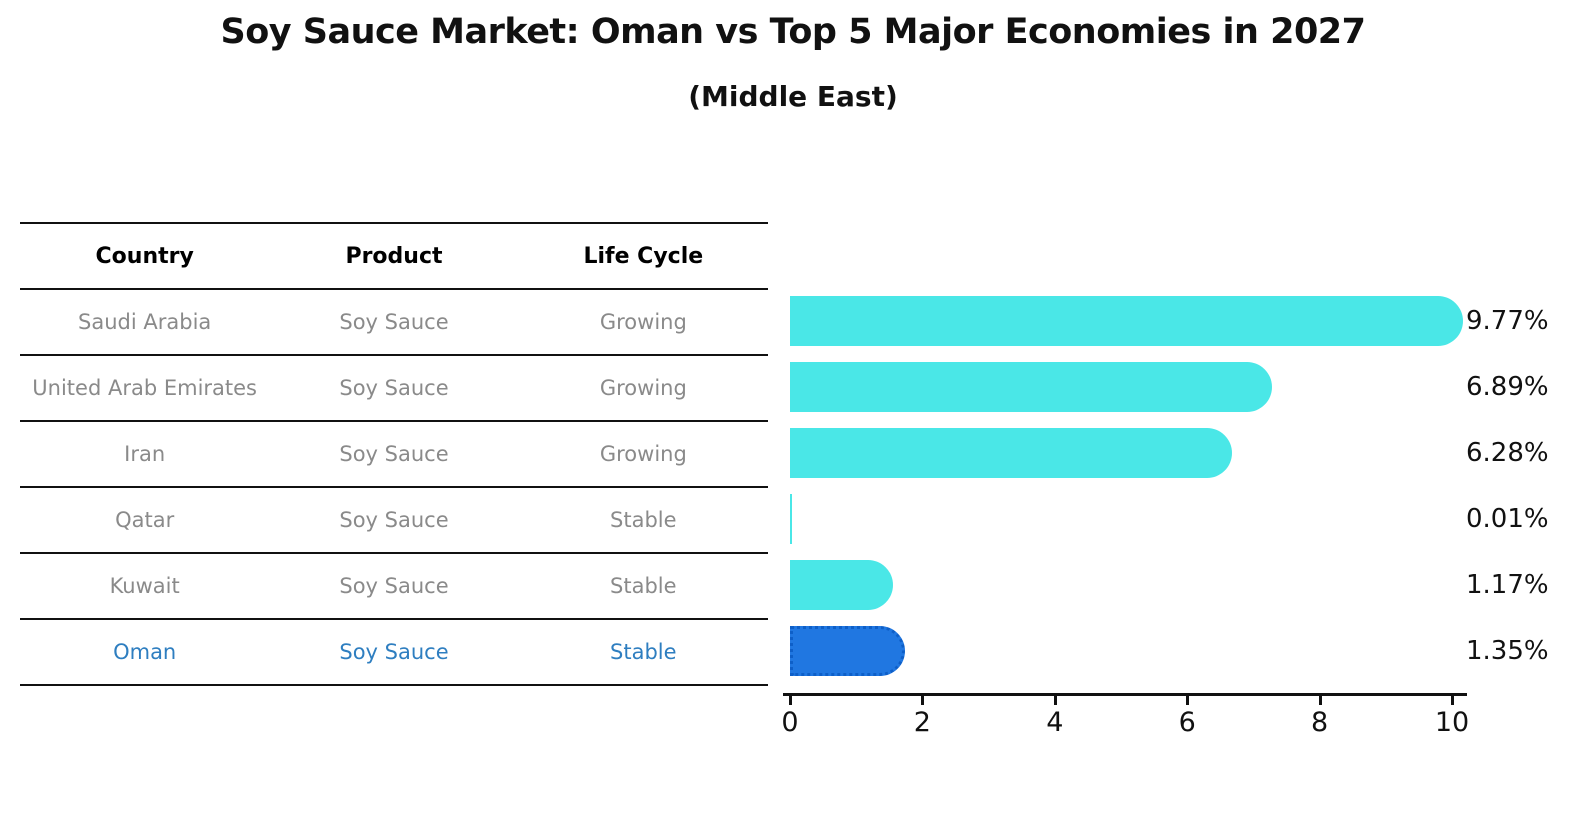 Image resolution: width=1586 pixels, height=823 pixels. What do you see at coordinates (1011, 453) in the screenshot?
I see `bar-iran` at bounding box center [1011, 453].